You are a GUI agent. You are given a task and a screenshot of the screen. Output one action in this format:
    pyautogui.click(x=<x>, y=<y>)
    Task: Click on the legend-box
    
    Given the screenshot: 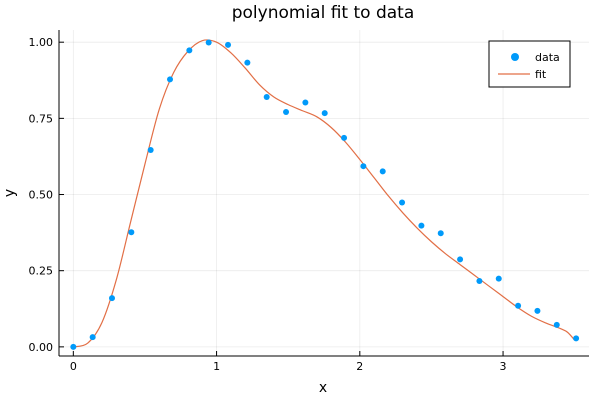 What is the action you would take?
    pyautogui.click(x=529, y=64)
    